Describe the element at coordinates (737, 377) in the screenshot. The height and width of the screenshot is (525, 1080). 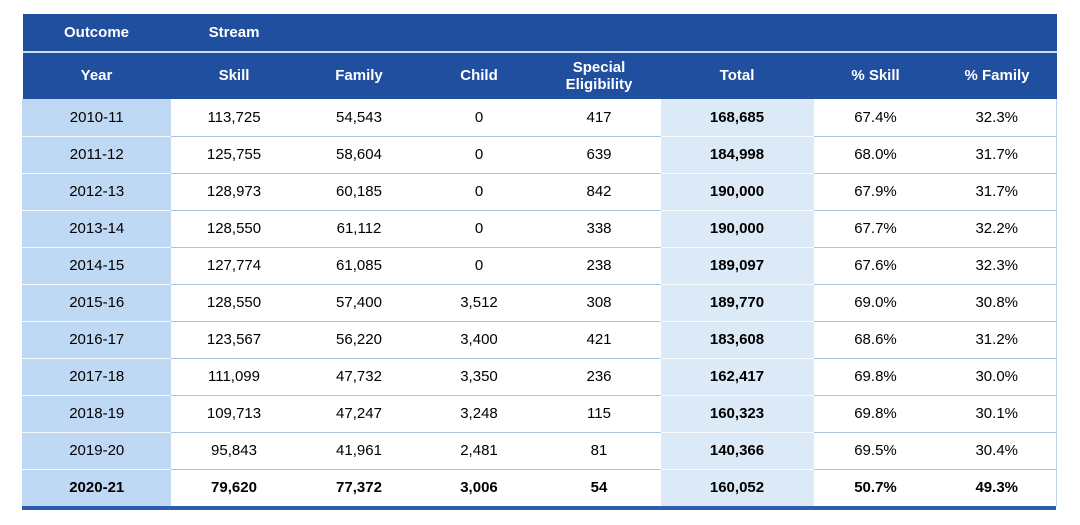
I see `cell-total: 162,417` at that location.